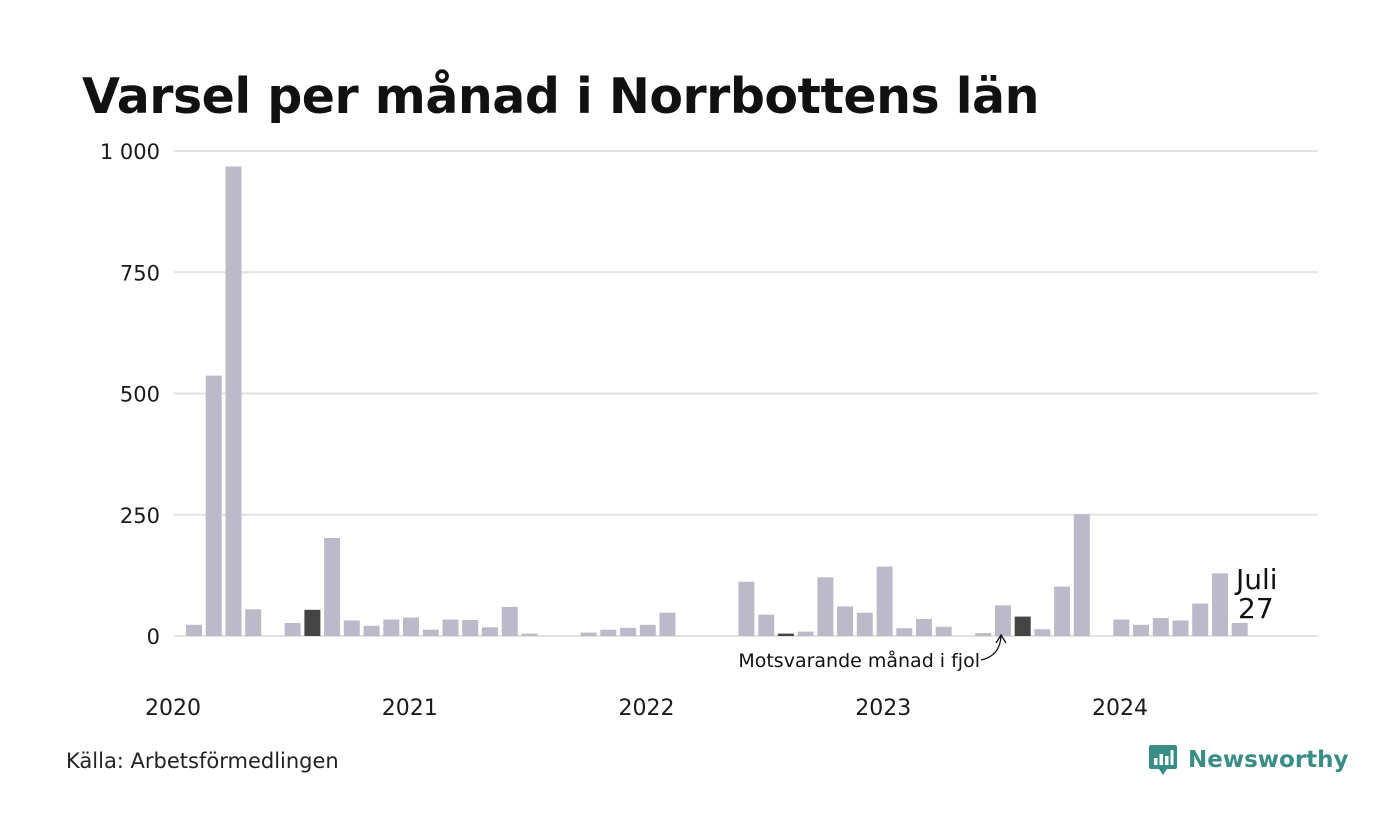 The width and height of the screenshot is (1400, 840). What do you see at coordinates (1256, 608) in the screenshot?
I see `current-value-label: 27` at bounding box center [1256, 608].